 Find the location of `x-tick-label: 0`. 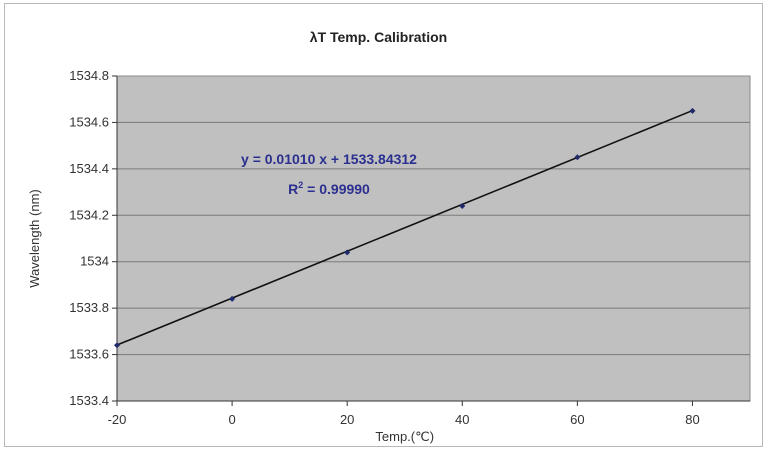

x-tick-label: 0 is located at coordinates (231, 419).